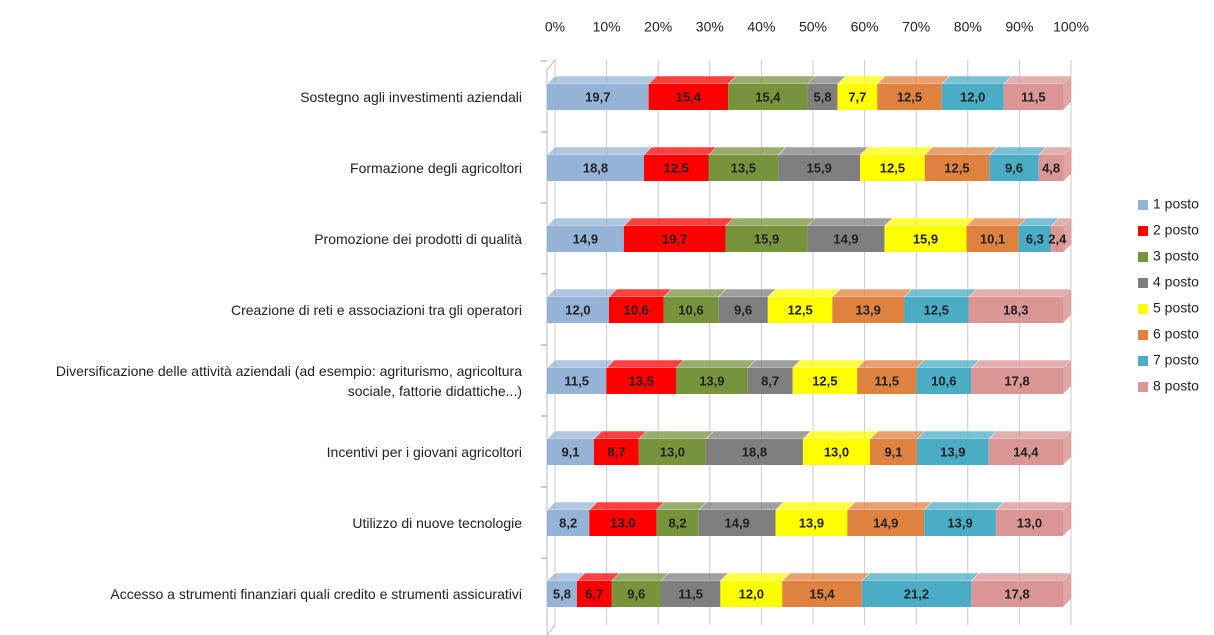  What do you see at coordinates (636, 593) in the screenshot?
I see `data-label: 9,6` at bounding box center [636, 593].